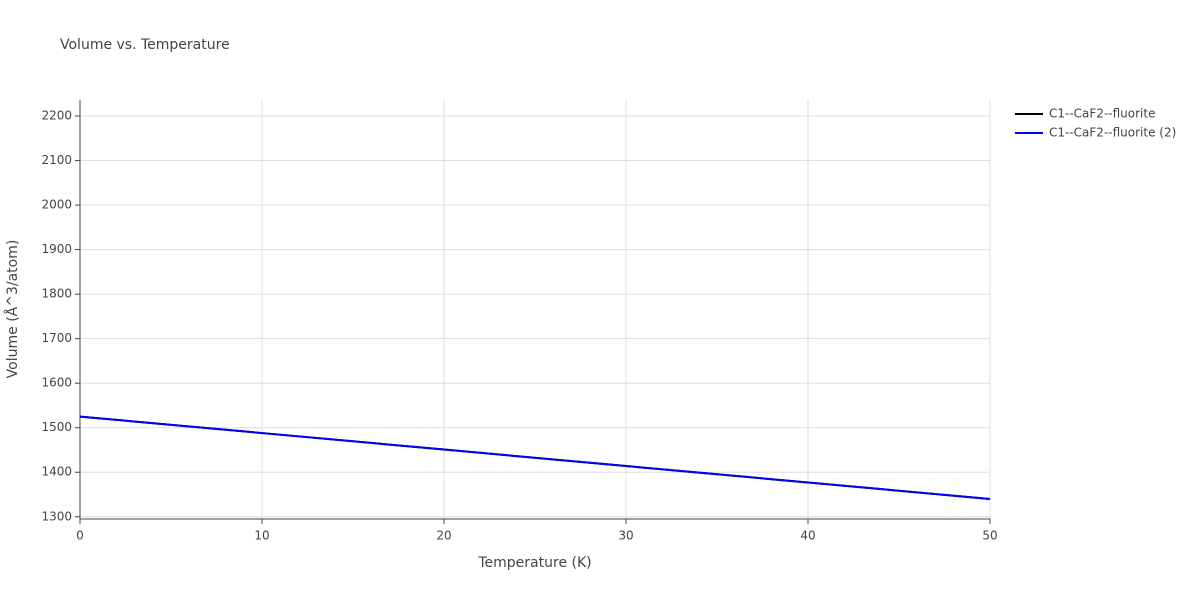 This screenshot has width=1200, height=600. I want to click on y-tick-label: 2100, so click(56, 160).